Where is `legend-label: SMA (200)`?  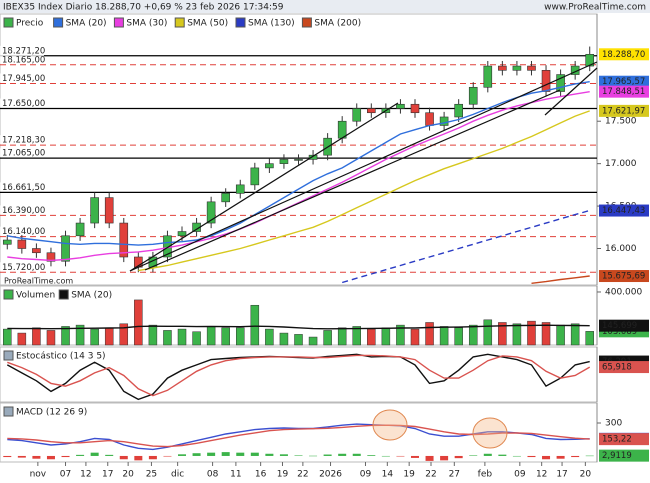 legend-label: SMA (200) is located at coordinates (337, 24).